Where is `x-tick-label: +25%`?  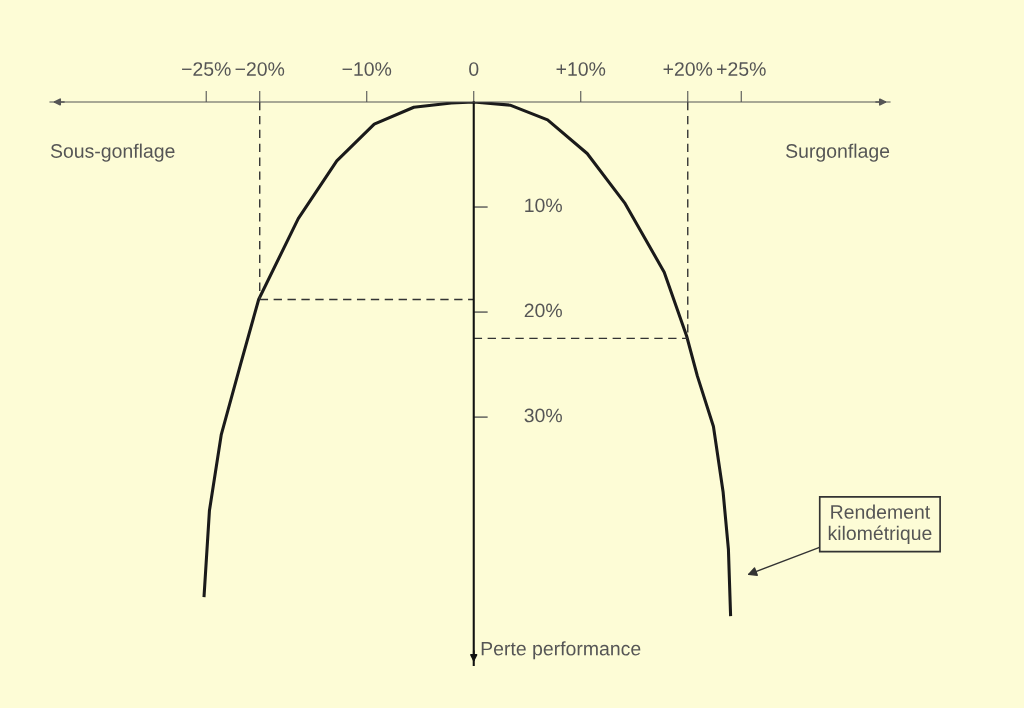
x-tick-label: +25% is located at coordinates (741, 69).